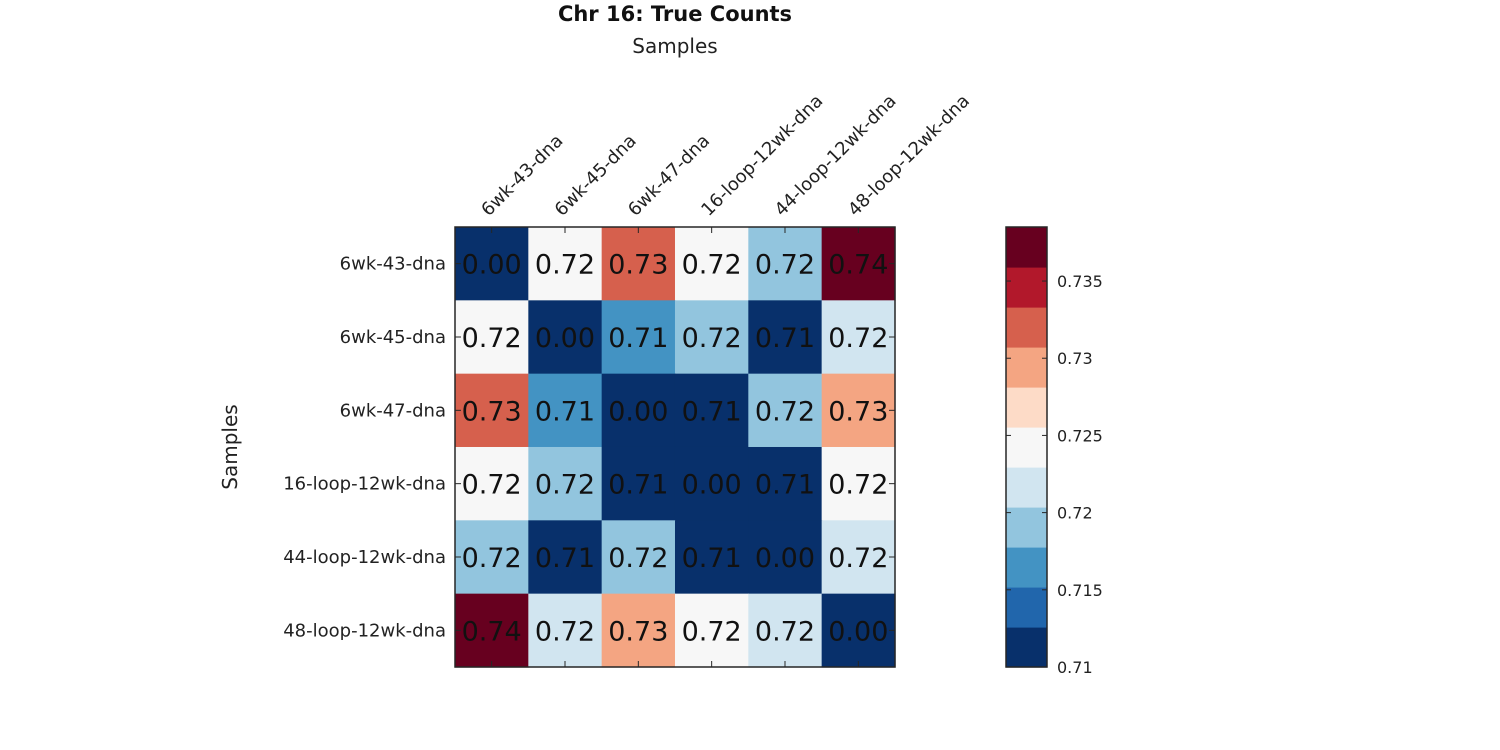 The width and height of the screenshot is (1500, 750). What do you see at coordinates (909, 156) in the screenshot?
I see `x-tick-label: 48-loop-12wk-dna` at bounding box center [909, 156].